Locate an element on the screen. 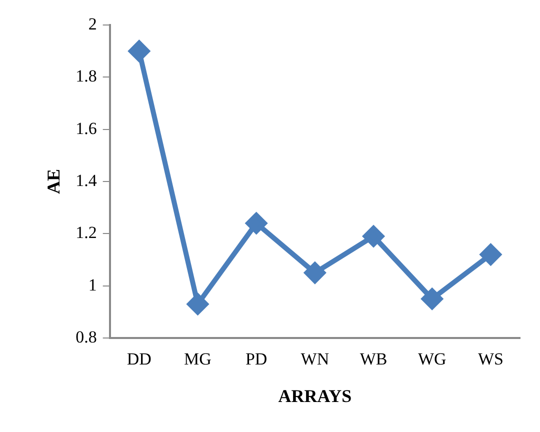 The height and width of the screenshot is (432, 540). y-tick-label: 1.2 is located at coordinates (86, 232).